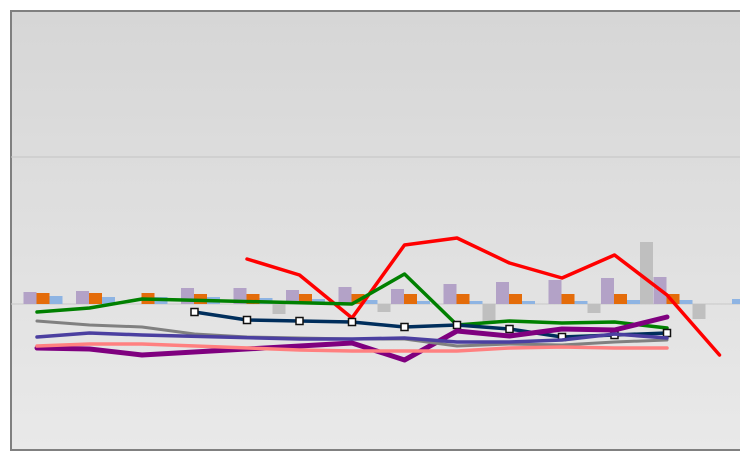 This screenshot has width=740, height=451. Describe the element at coordinates (633, 302) in the screenshot. I see `bar-s3-c12` at that location.